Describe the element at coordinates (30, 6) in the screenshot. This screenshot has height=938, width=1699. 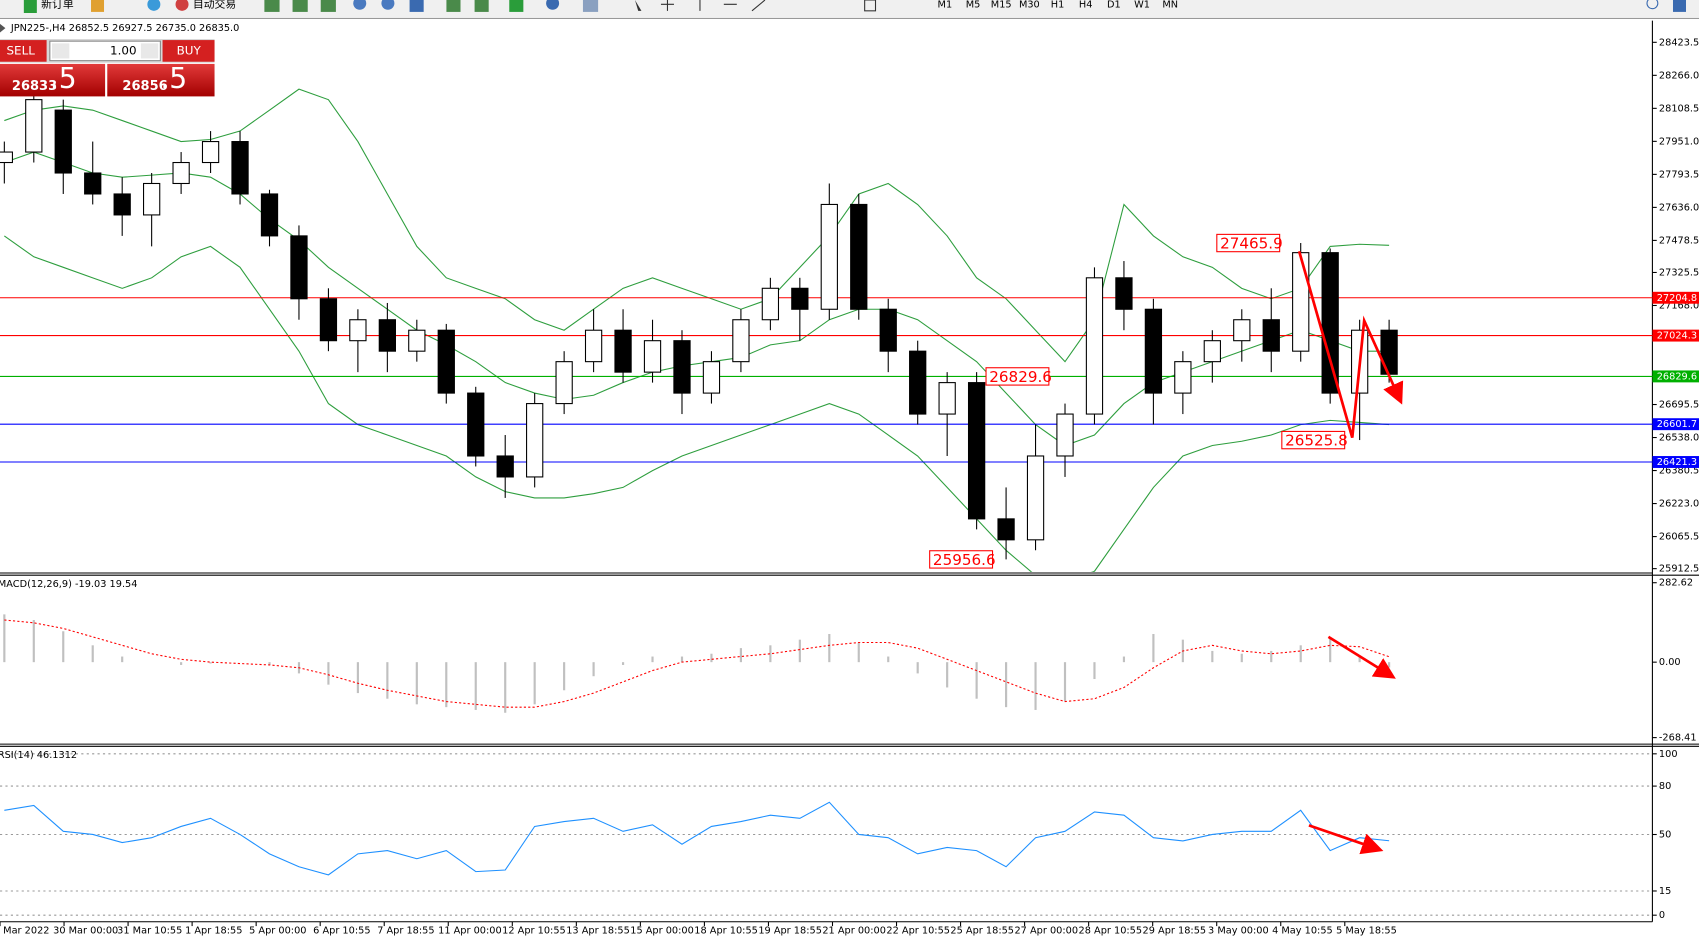
I see `new-order-icon` at that location.